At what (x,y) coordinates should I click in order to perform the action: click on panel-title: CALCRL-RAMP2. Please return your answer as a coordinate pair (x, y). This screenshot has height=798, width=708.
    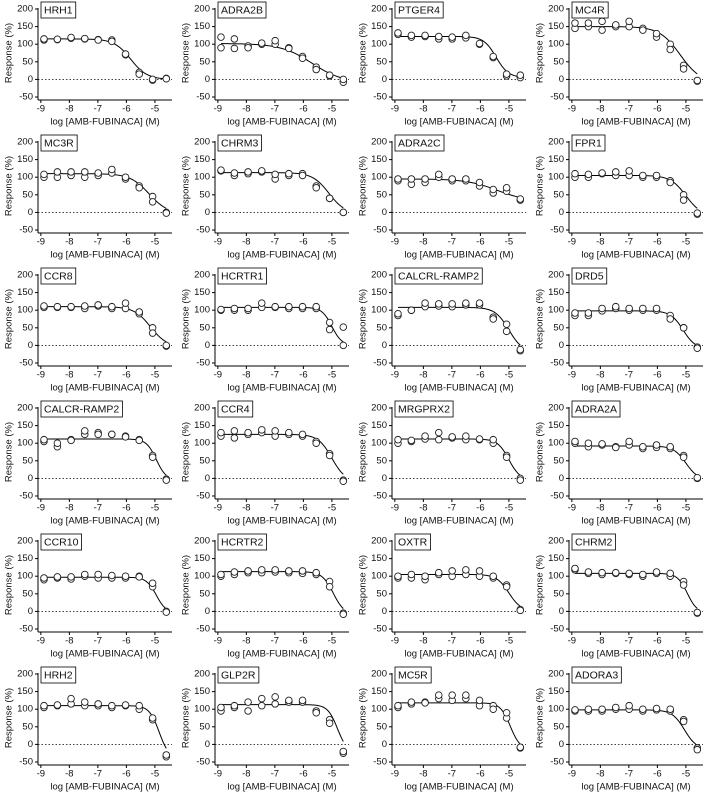
    Looking at the image, I should click on (438, 276).